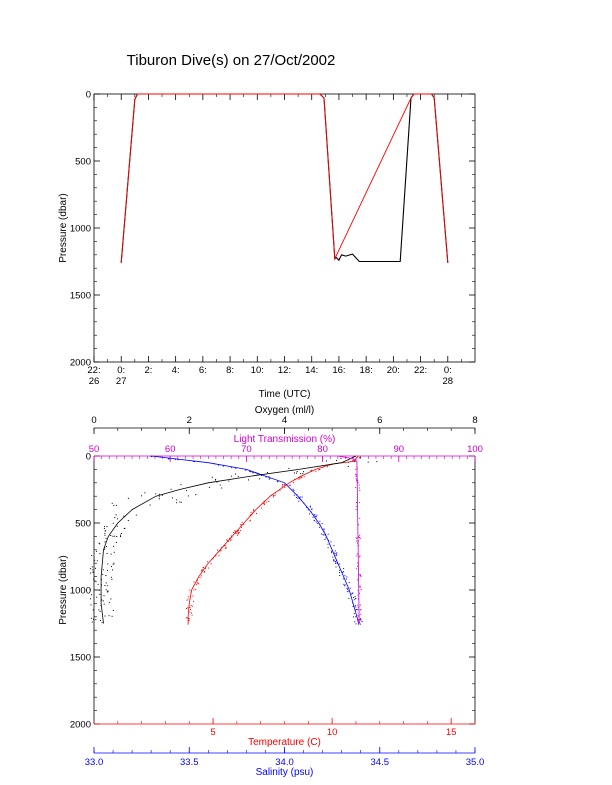  I want to click on x-tick-label: 26, so click(94, 381).